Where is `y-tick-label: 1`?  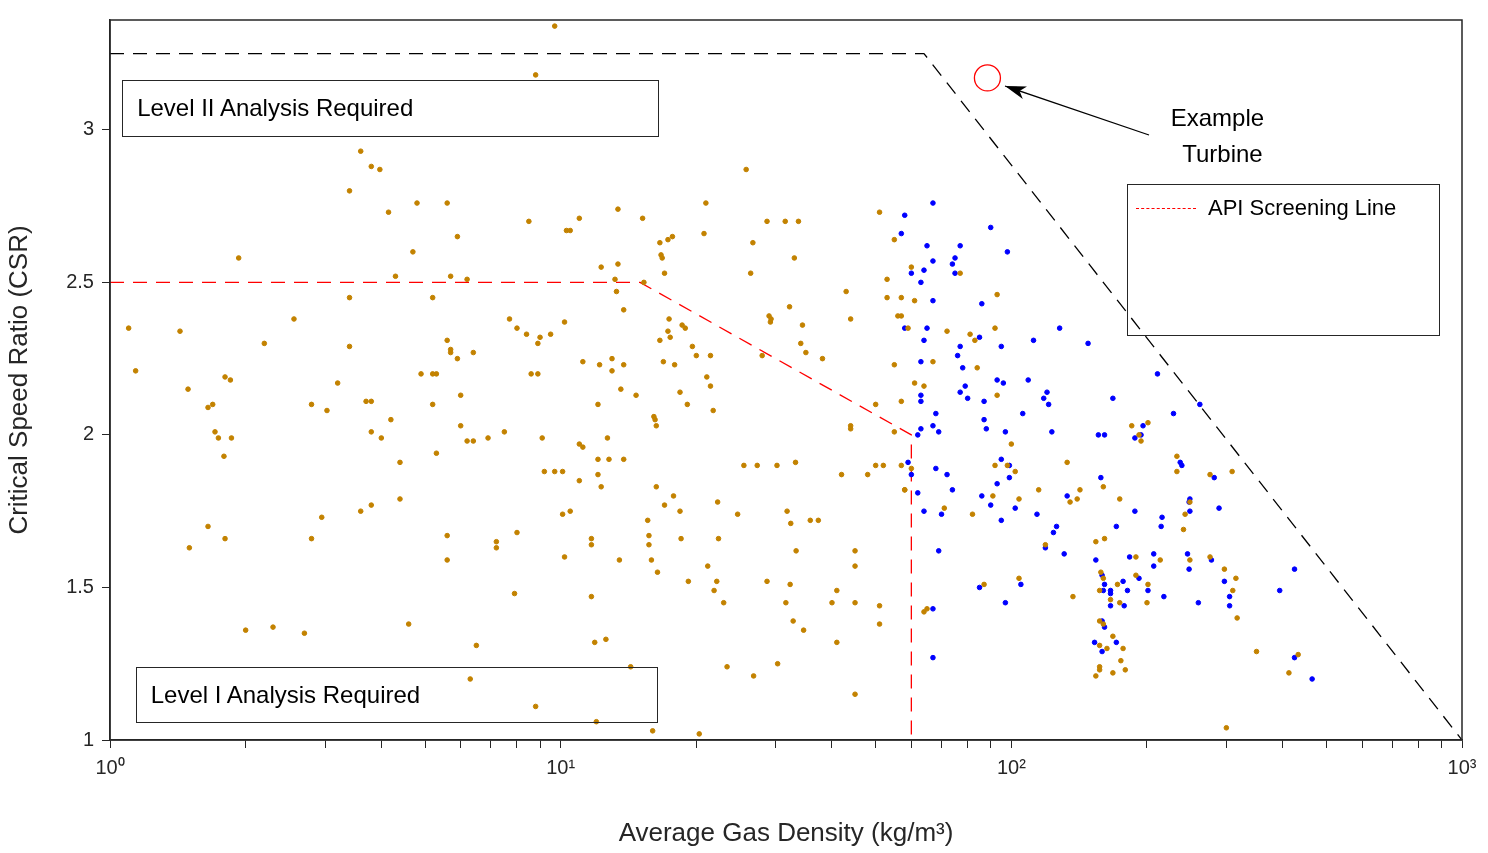 y-tick-label: 1 is located at coordinates (88, 738).